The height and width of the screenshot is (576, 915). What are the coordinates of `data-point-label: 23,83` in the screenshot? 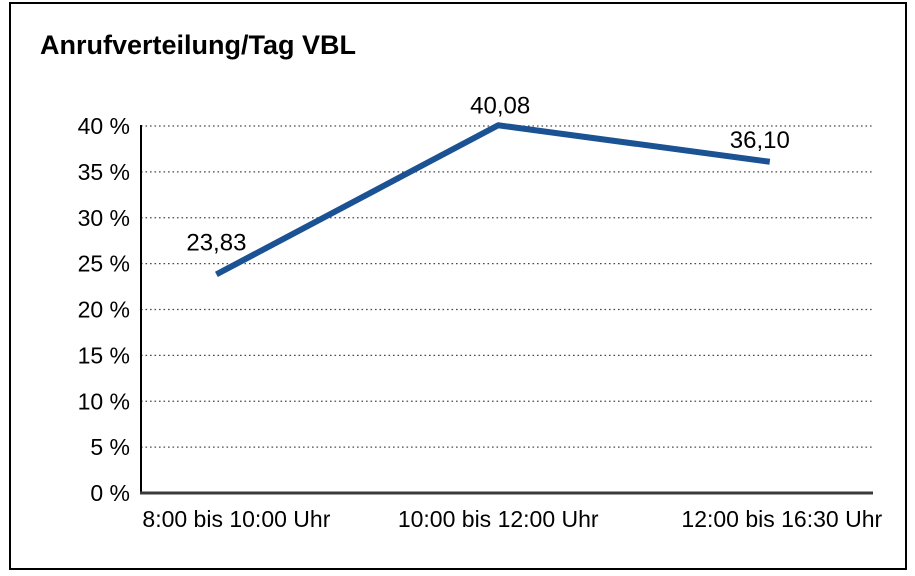 It's located at (216, 242).